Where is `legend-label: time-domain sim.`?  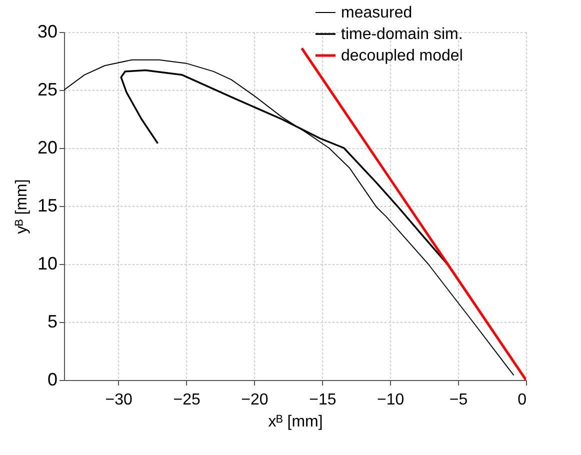
legend-label: time-domain sim. is located at coordinates (402, 34).